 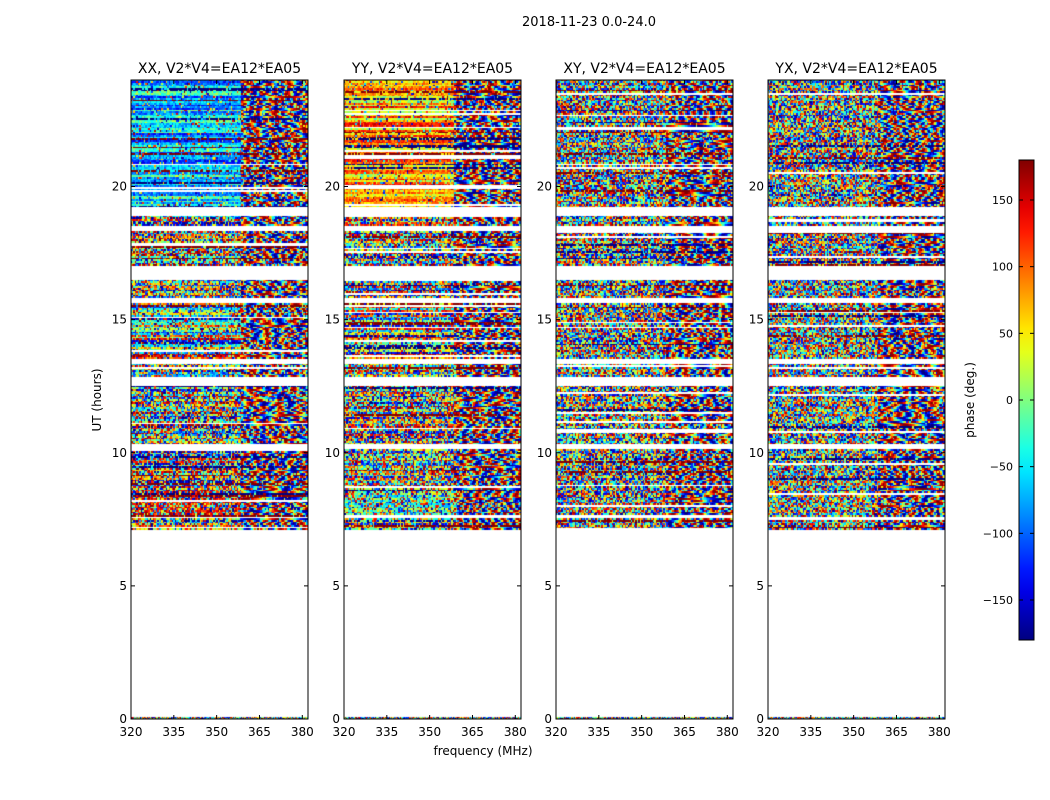 What do you see at coordinates (1006, 333) in the screenshot?
I see `colorbar-tick-label: 50` at bounding box center [1006, 333].